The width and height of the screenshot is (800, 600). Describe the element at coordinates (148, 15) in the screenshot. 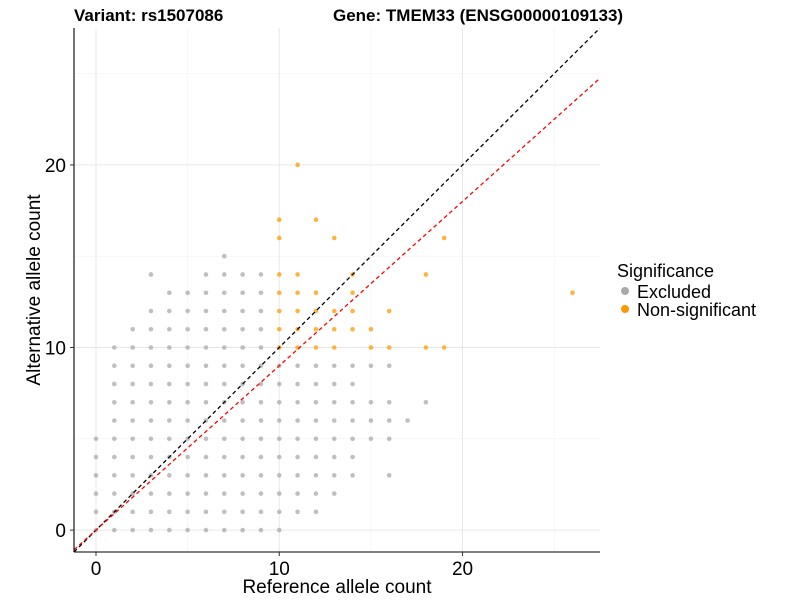

I see `title-variant: Variant: rs1507086` at that location.